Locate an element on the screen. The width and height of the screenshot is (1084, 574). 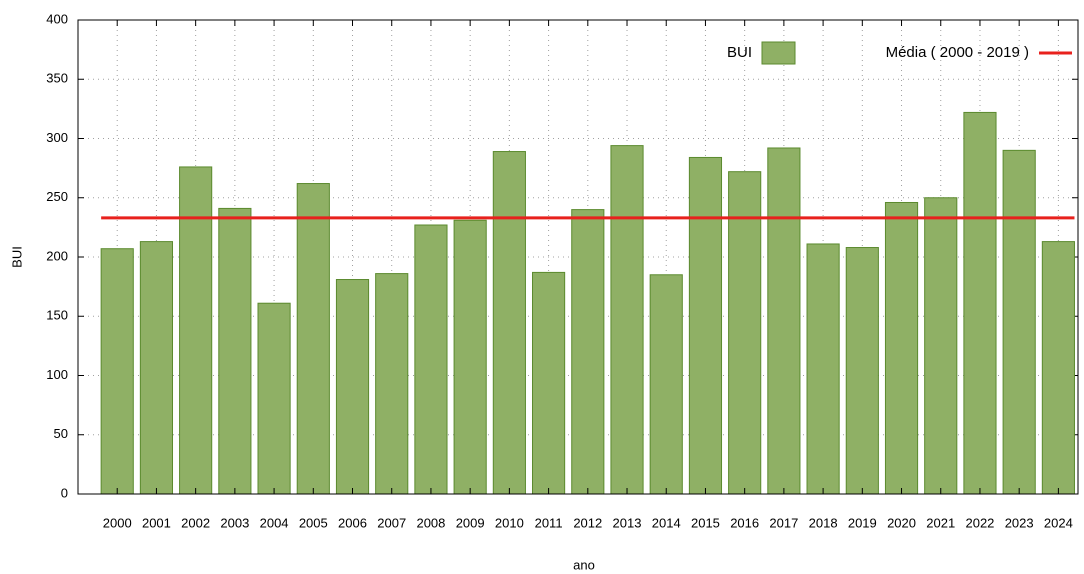
legend-label: Média ( 2000 - 2019 ) is located at coordinates (957, 52).